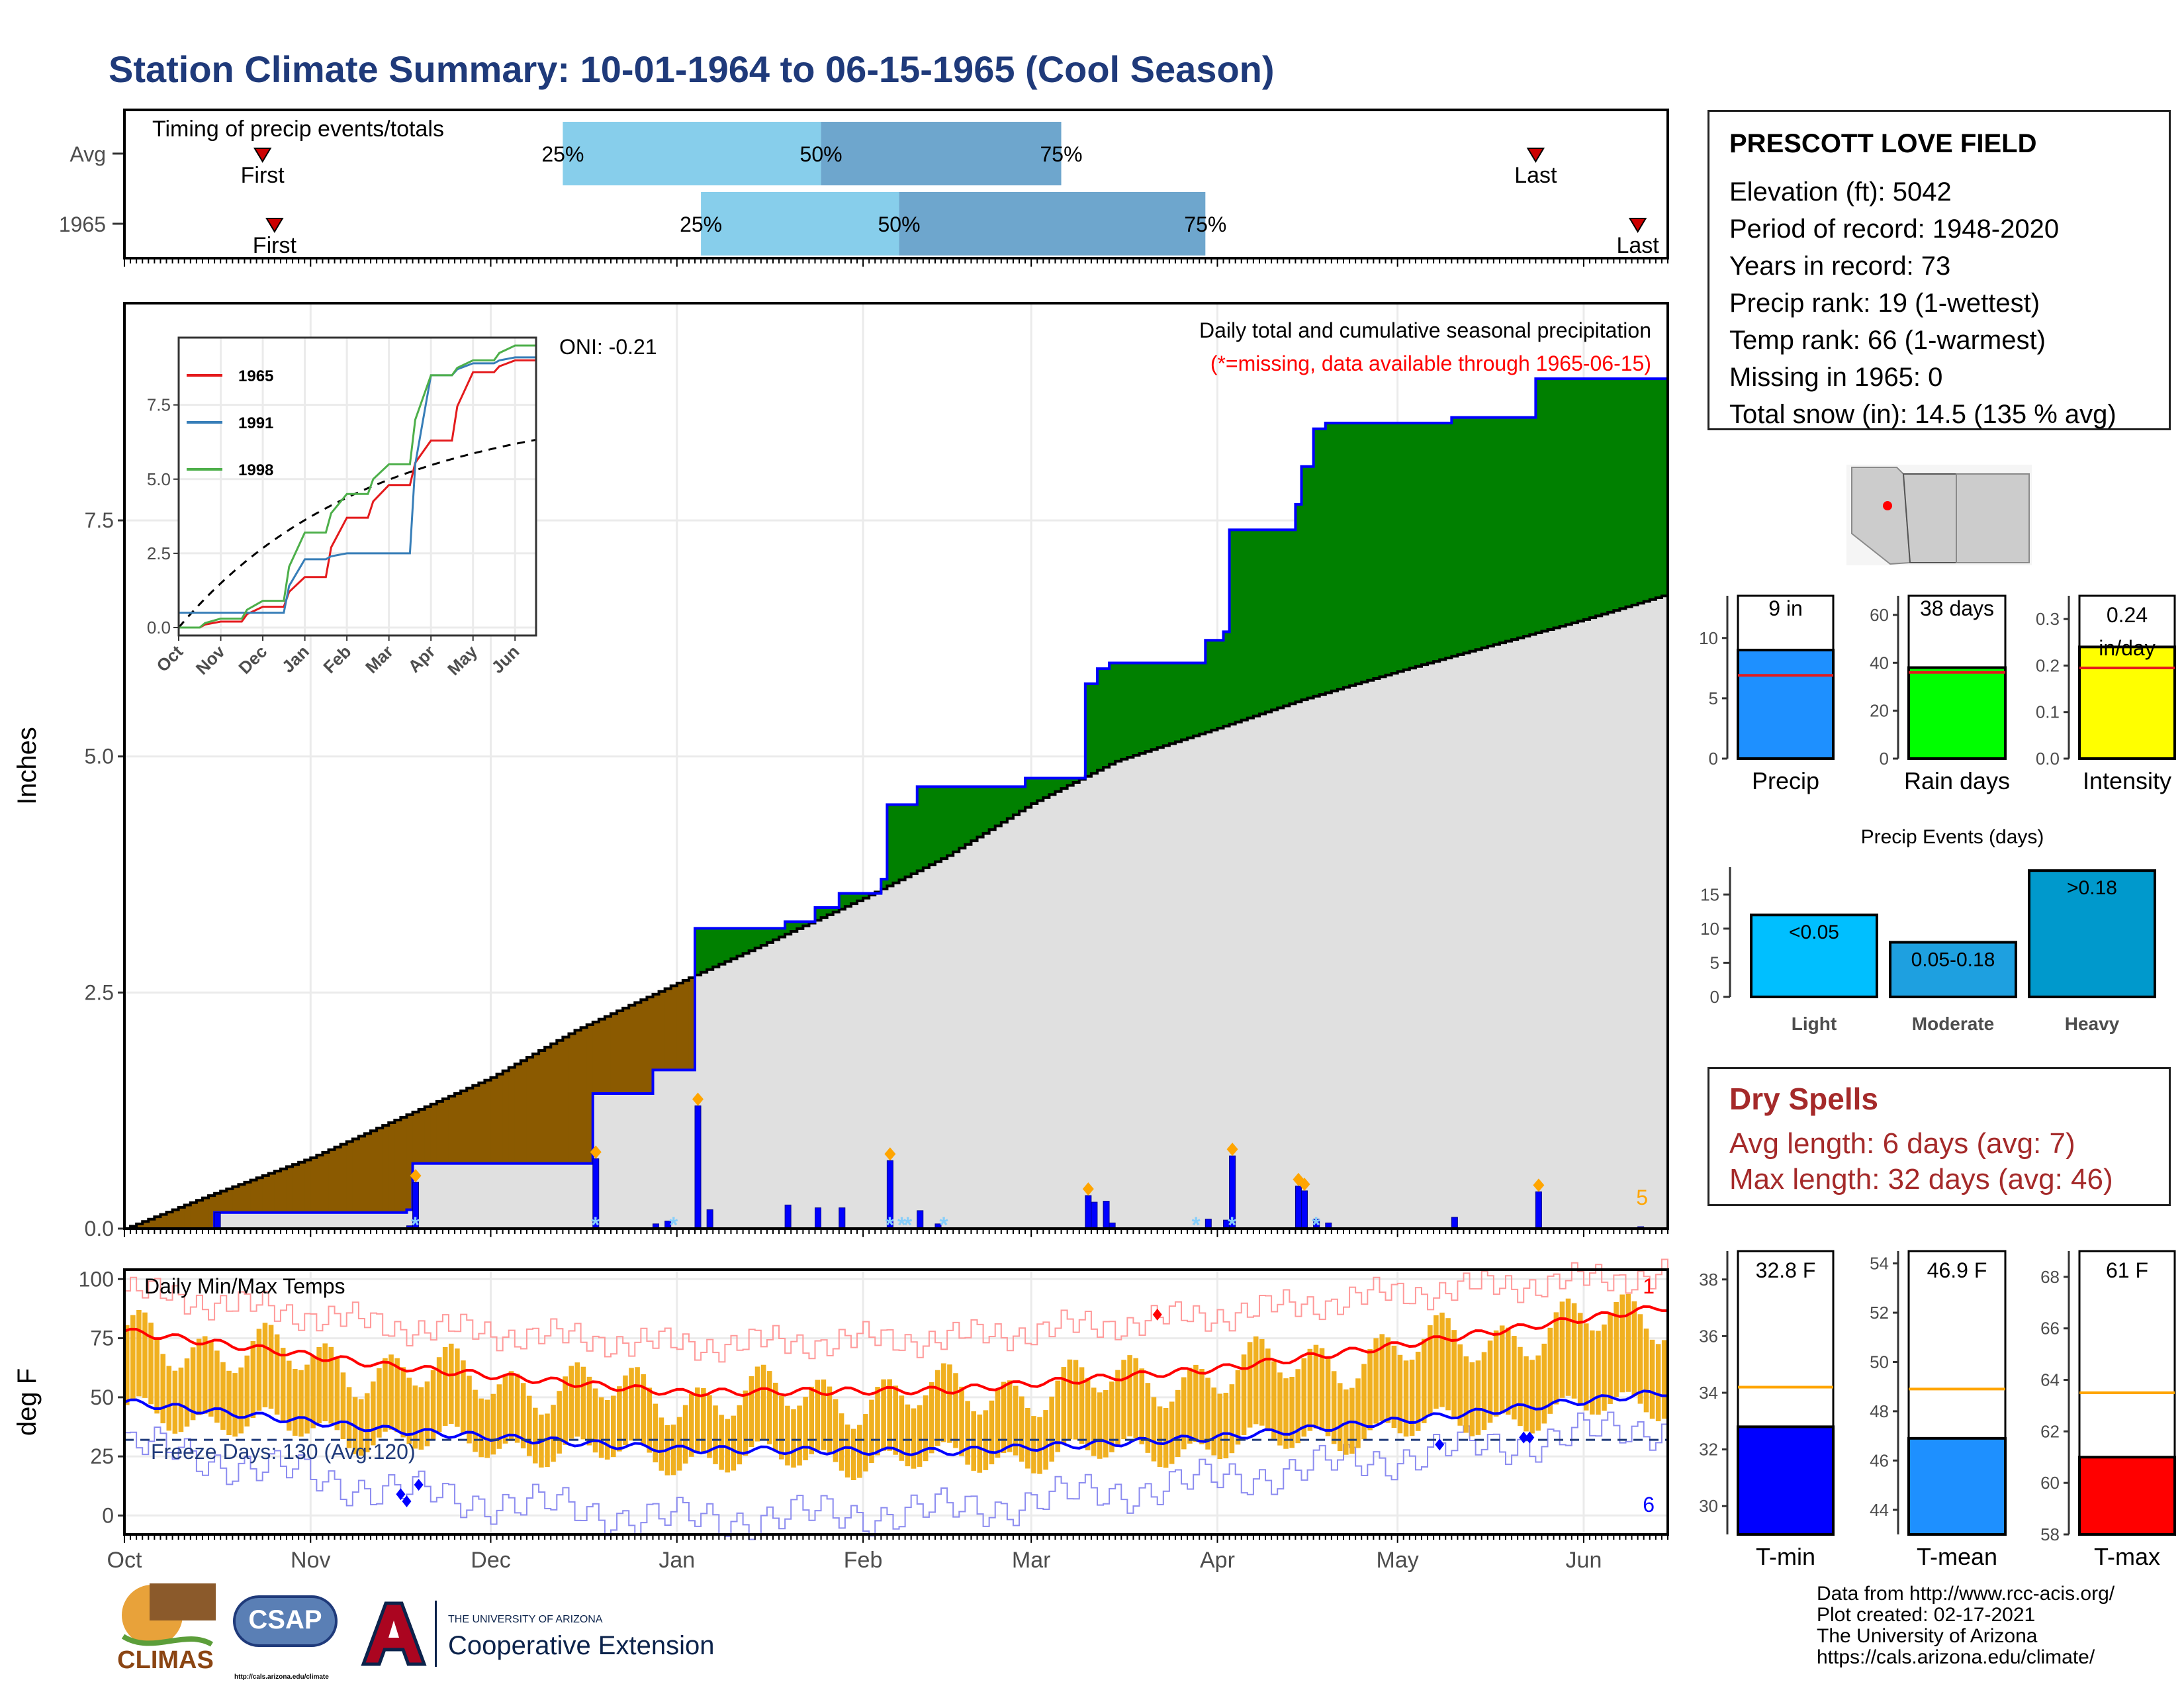 This screenshot has height=1688, width=2184. Describe the element at coordinates (1196, 1225) in the screenshot. I see `snow-marker: *` at that location.